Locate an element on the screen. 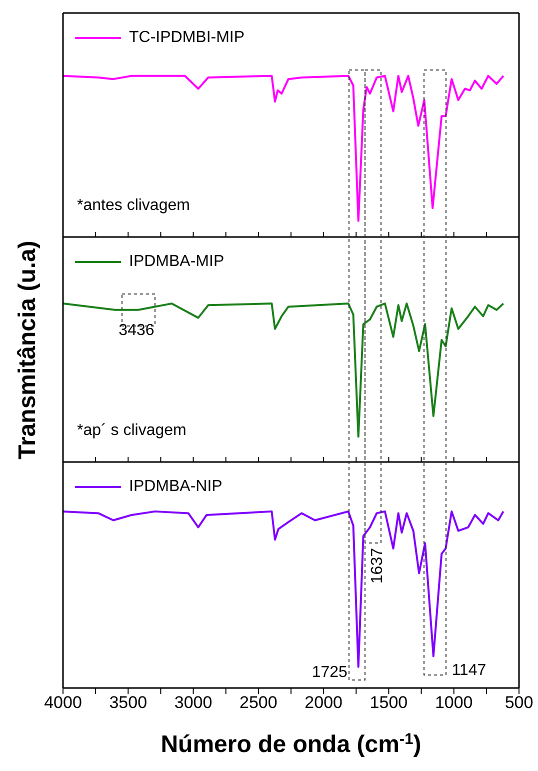 Image resolution: width=538 pixels, height=771 pixels. x-tick-label: 2500 is located at coordinates (259, 702).